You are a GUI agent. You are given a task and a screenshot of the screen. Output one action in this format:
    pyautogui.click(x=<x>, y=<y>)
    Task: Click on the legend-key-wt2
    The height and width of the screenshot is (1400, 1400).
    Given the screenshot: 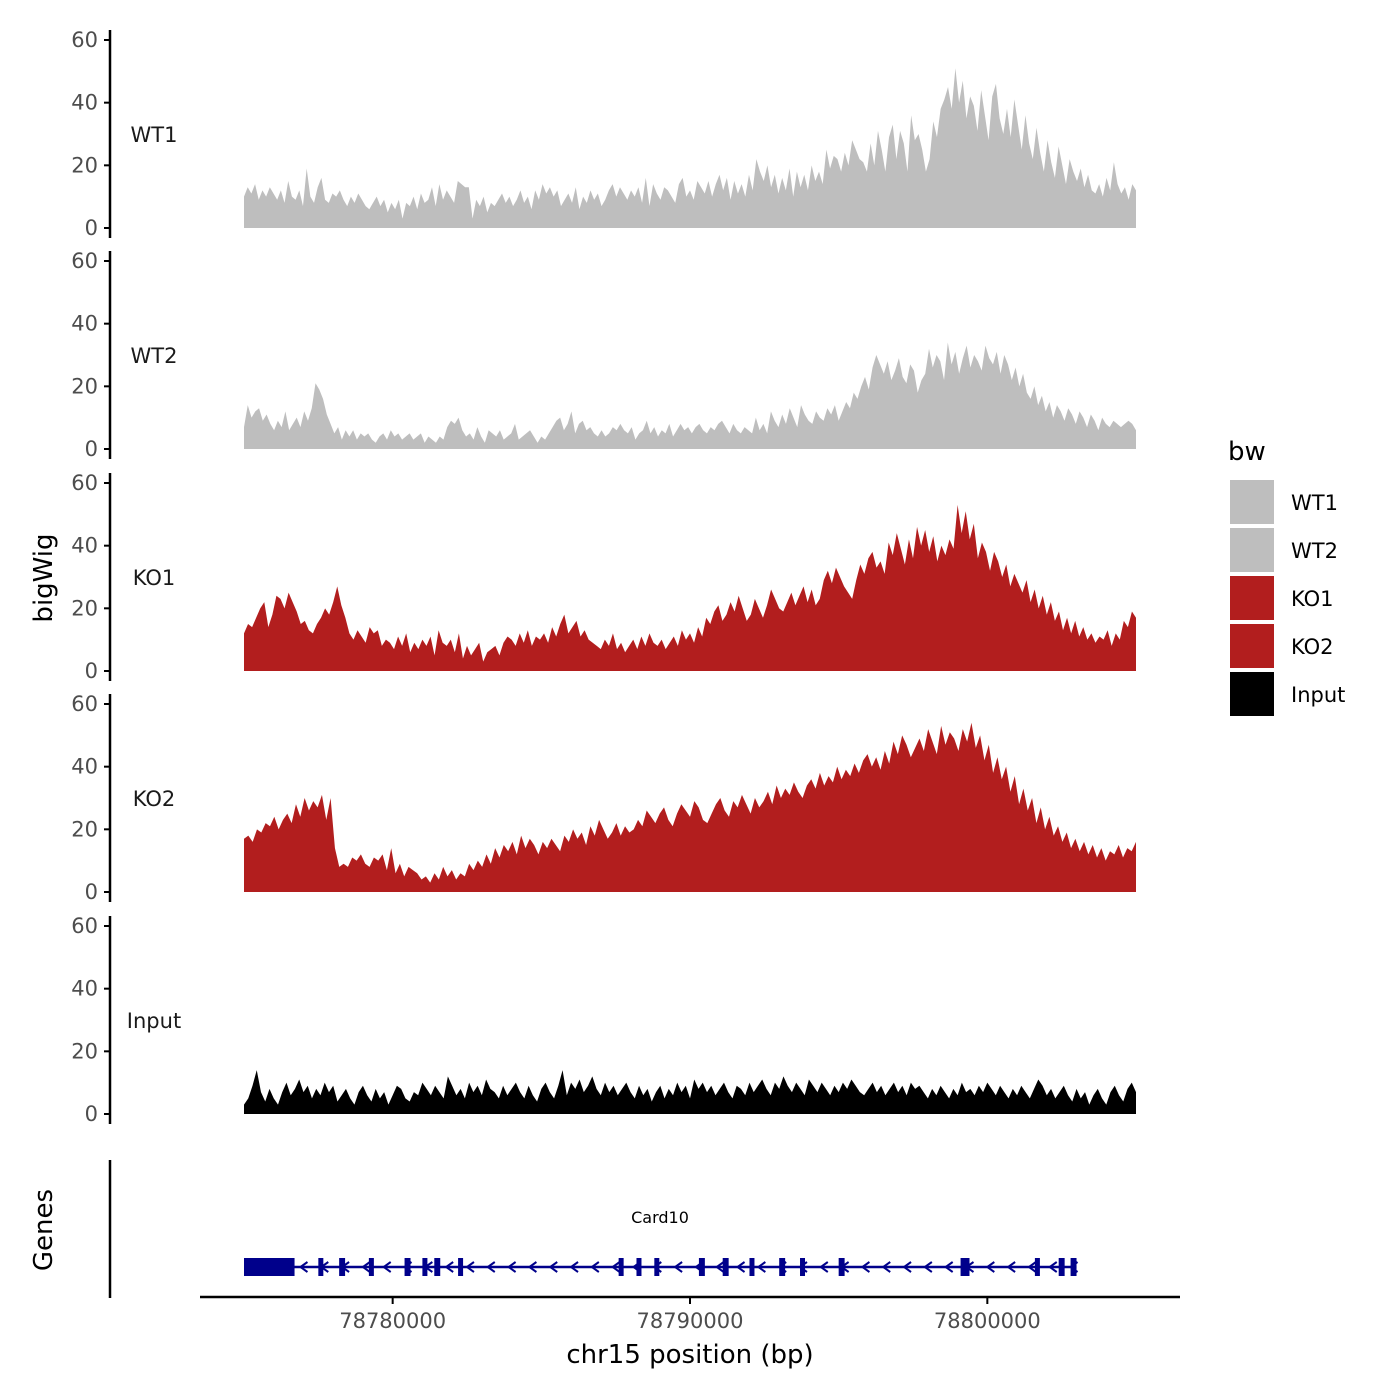 What is the action you would take?
    pyautogui.click(x=1252, y=550)
    